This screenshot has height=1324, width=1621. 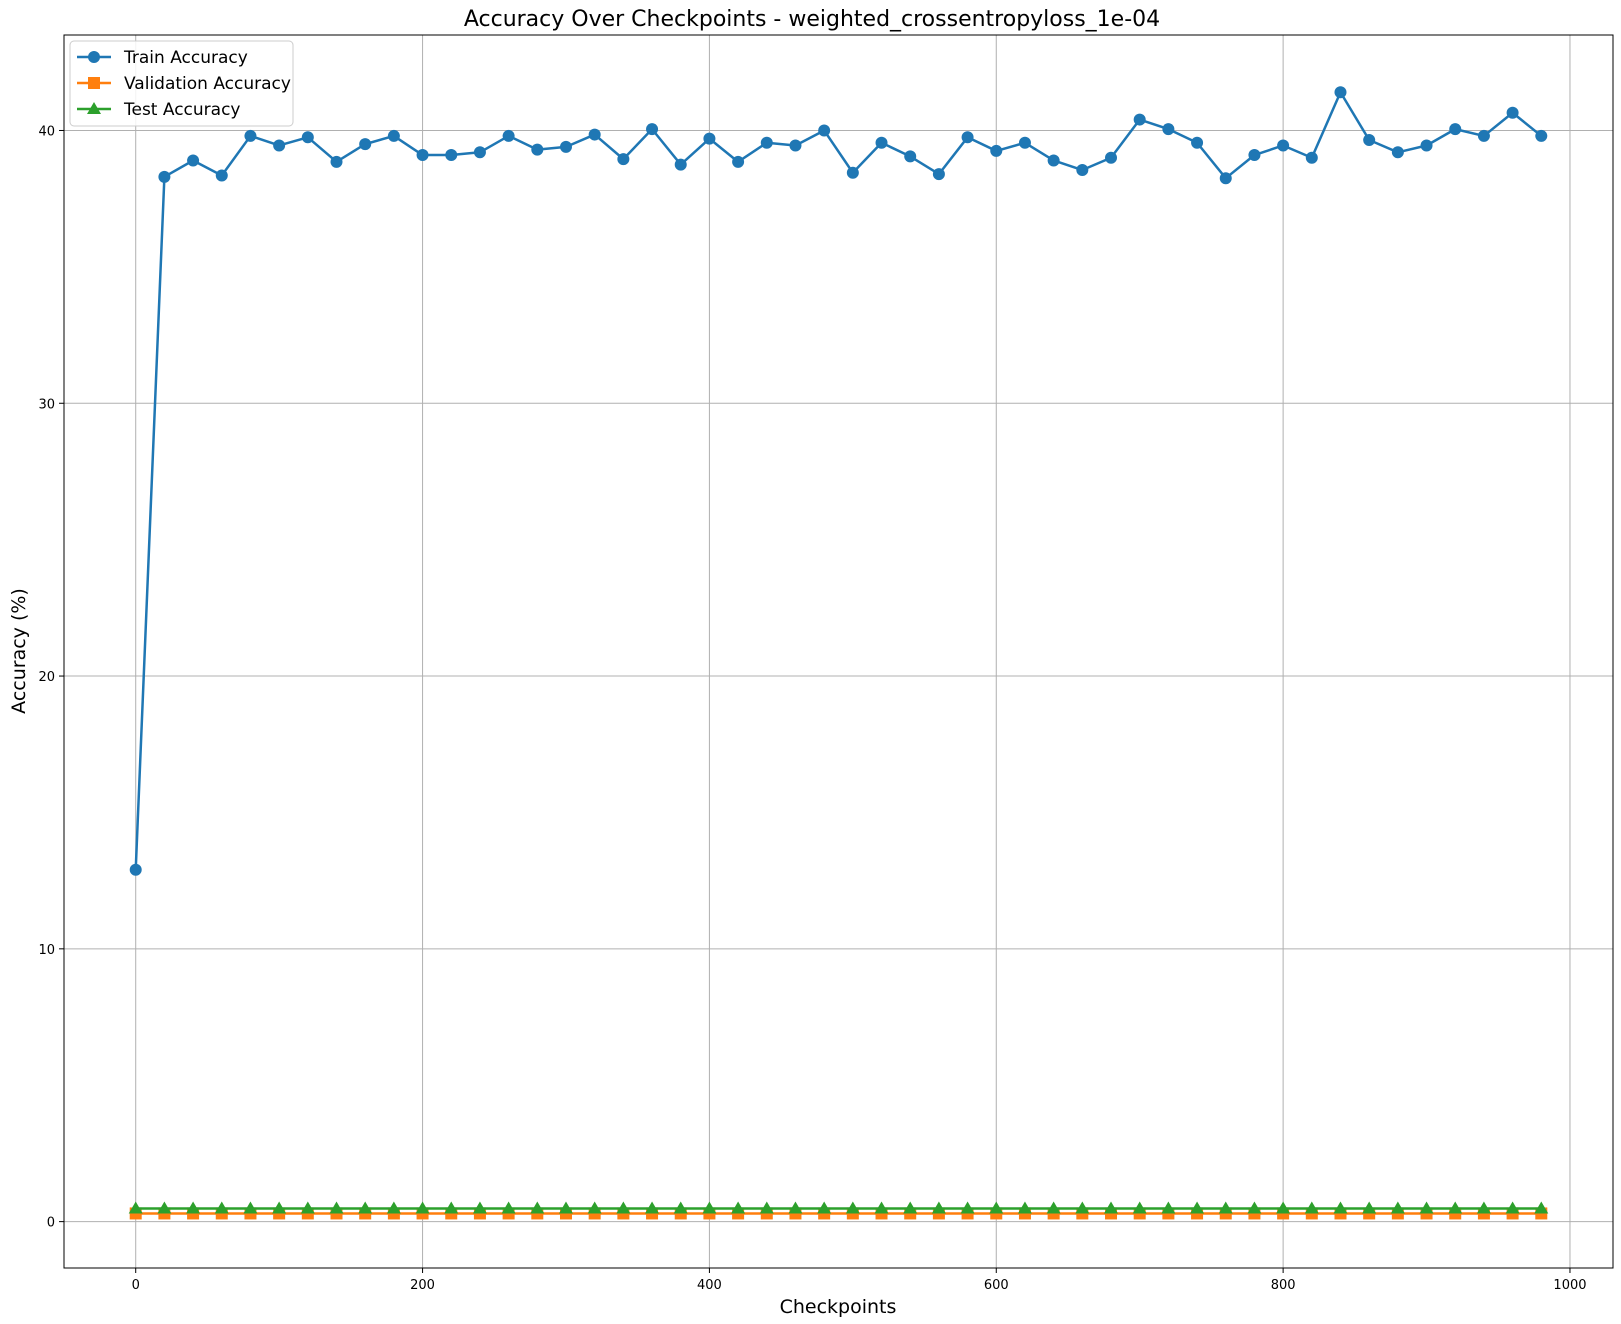 I want to click on x-tick-label: 1000, so click(x=1569, y=1285).